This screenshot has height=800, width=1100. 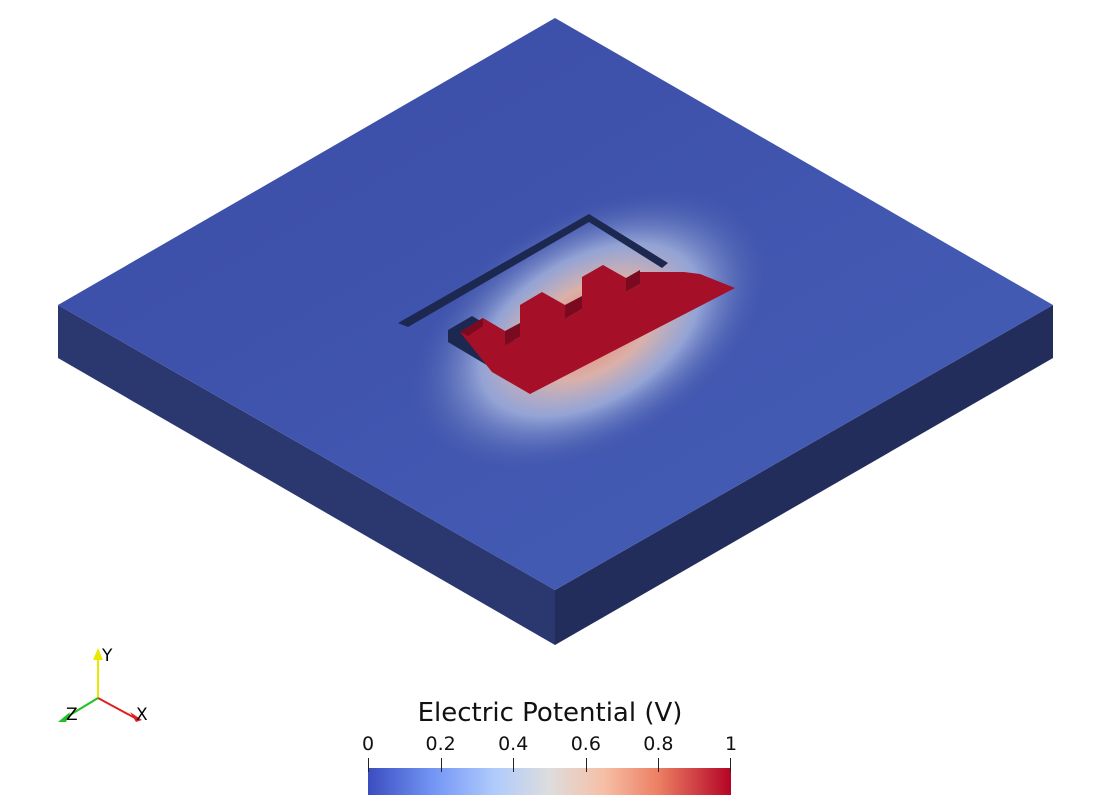 What do you see at coordinates (731, 744) in the screenshot?
I see `legend-tick-label: 1` at bounding box center [731, 744].